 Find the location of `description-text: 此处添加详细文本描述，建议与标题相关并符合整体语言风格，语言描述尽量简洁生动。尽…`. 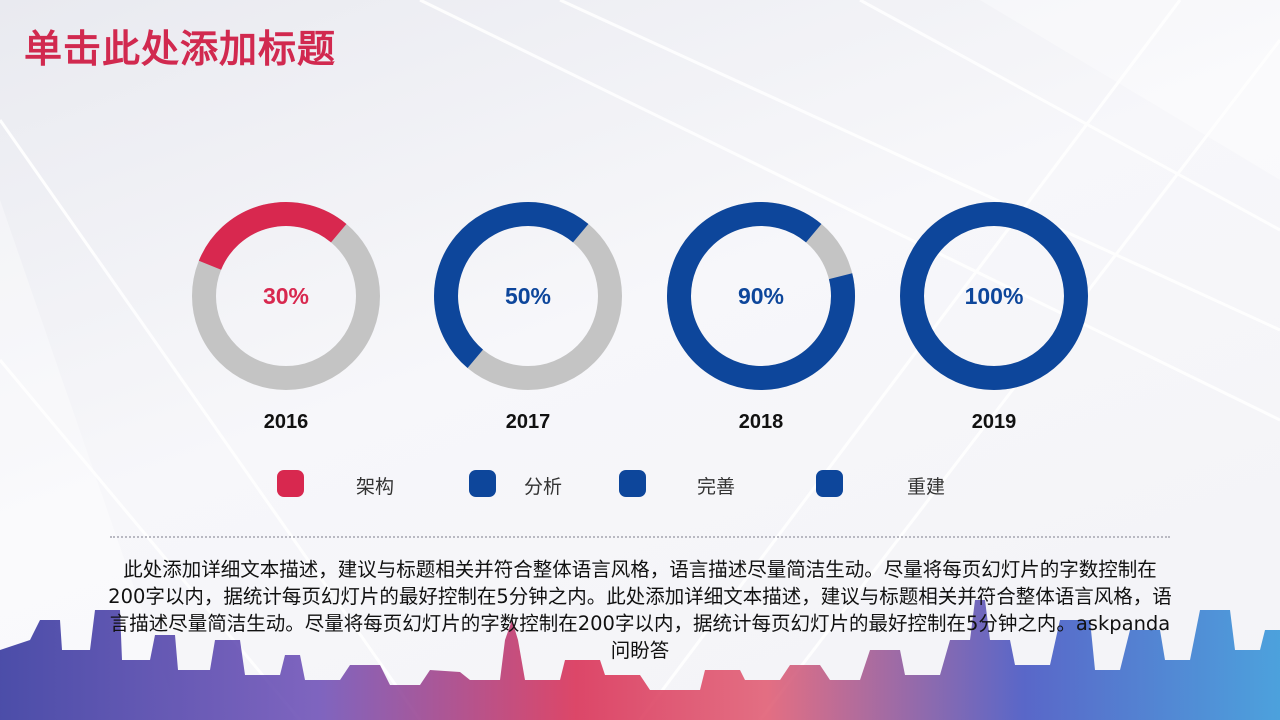

description-text: 此处添加详细文本描述，建议与标题相关并符合整体语言风格，语言描述尽量简洁生动。尽… is located at coordinates (640, 610).